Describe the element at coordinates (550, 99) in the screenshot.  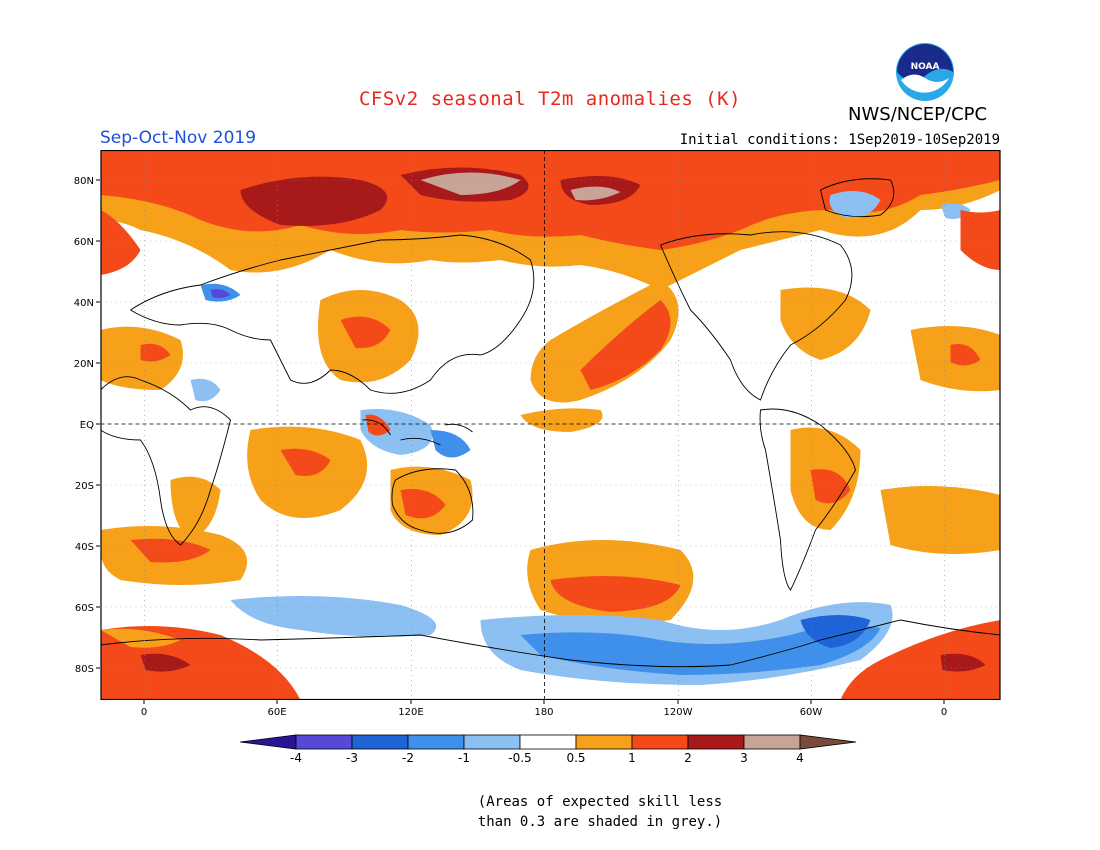
I see `map-title: CFSv2 seasonal T2m anomalies (K)` at that location.